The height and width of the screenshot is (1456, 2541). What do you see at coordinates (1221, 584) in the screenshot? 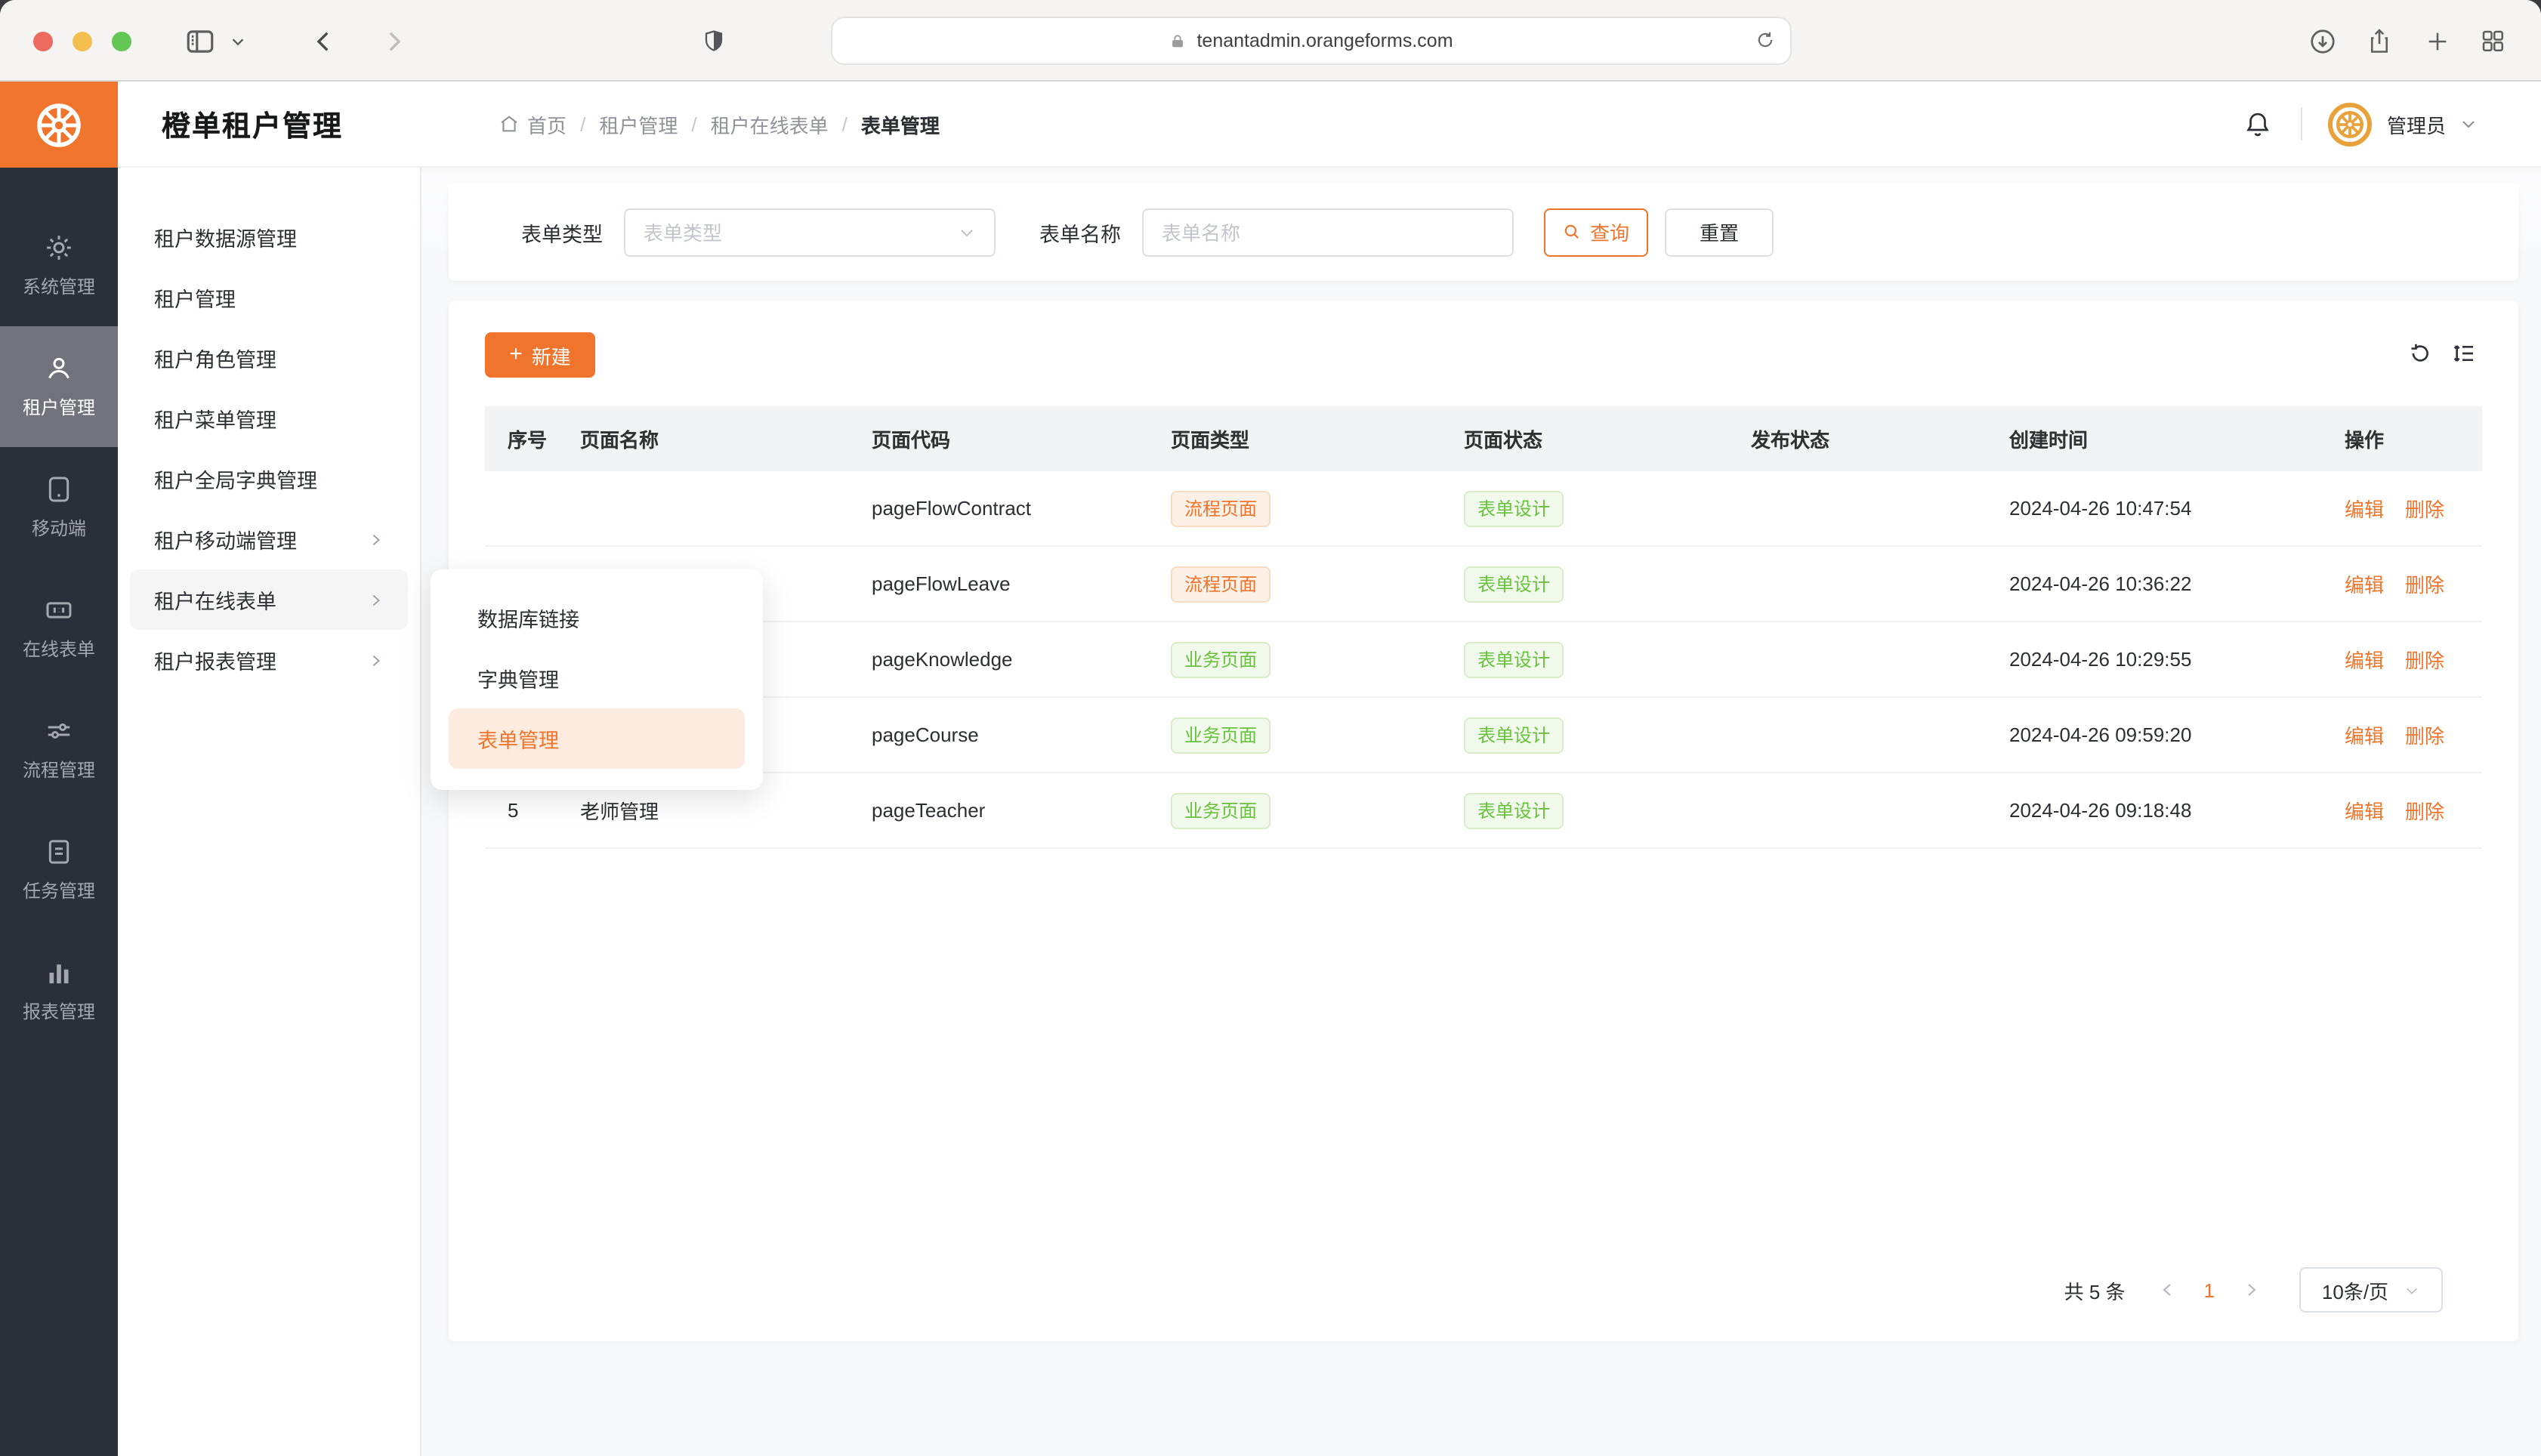
I see `page-type-tag: 流程页面` at bounding box center [1221, 584].